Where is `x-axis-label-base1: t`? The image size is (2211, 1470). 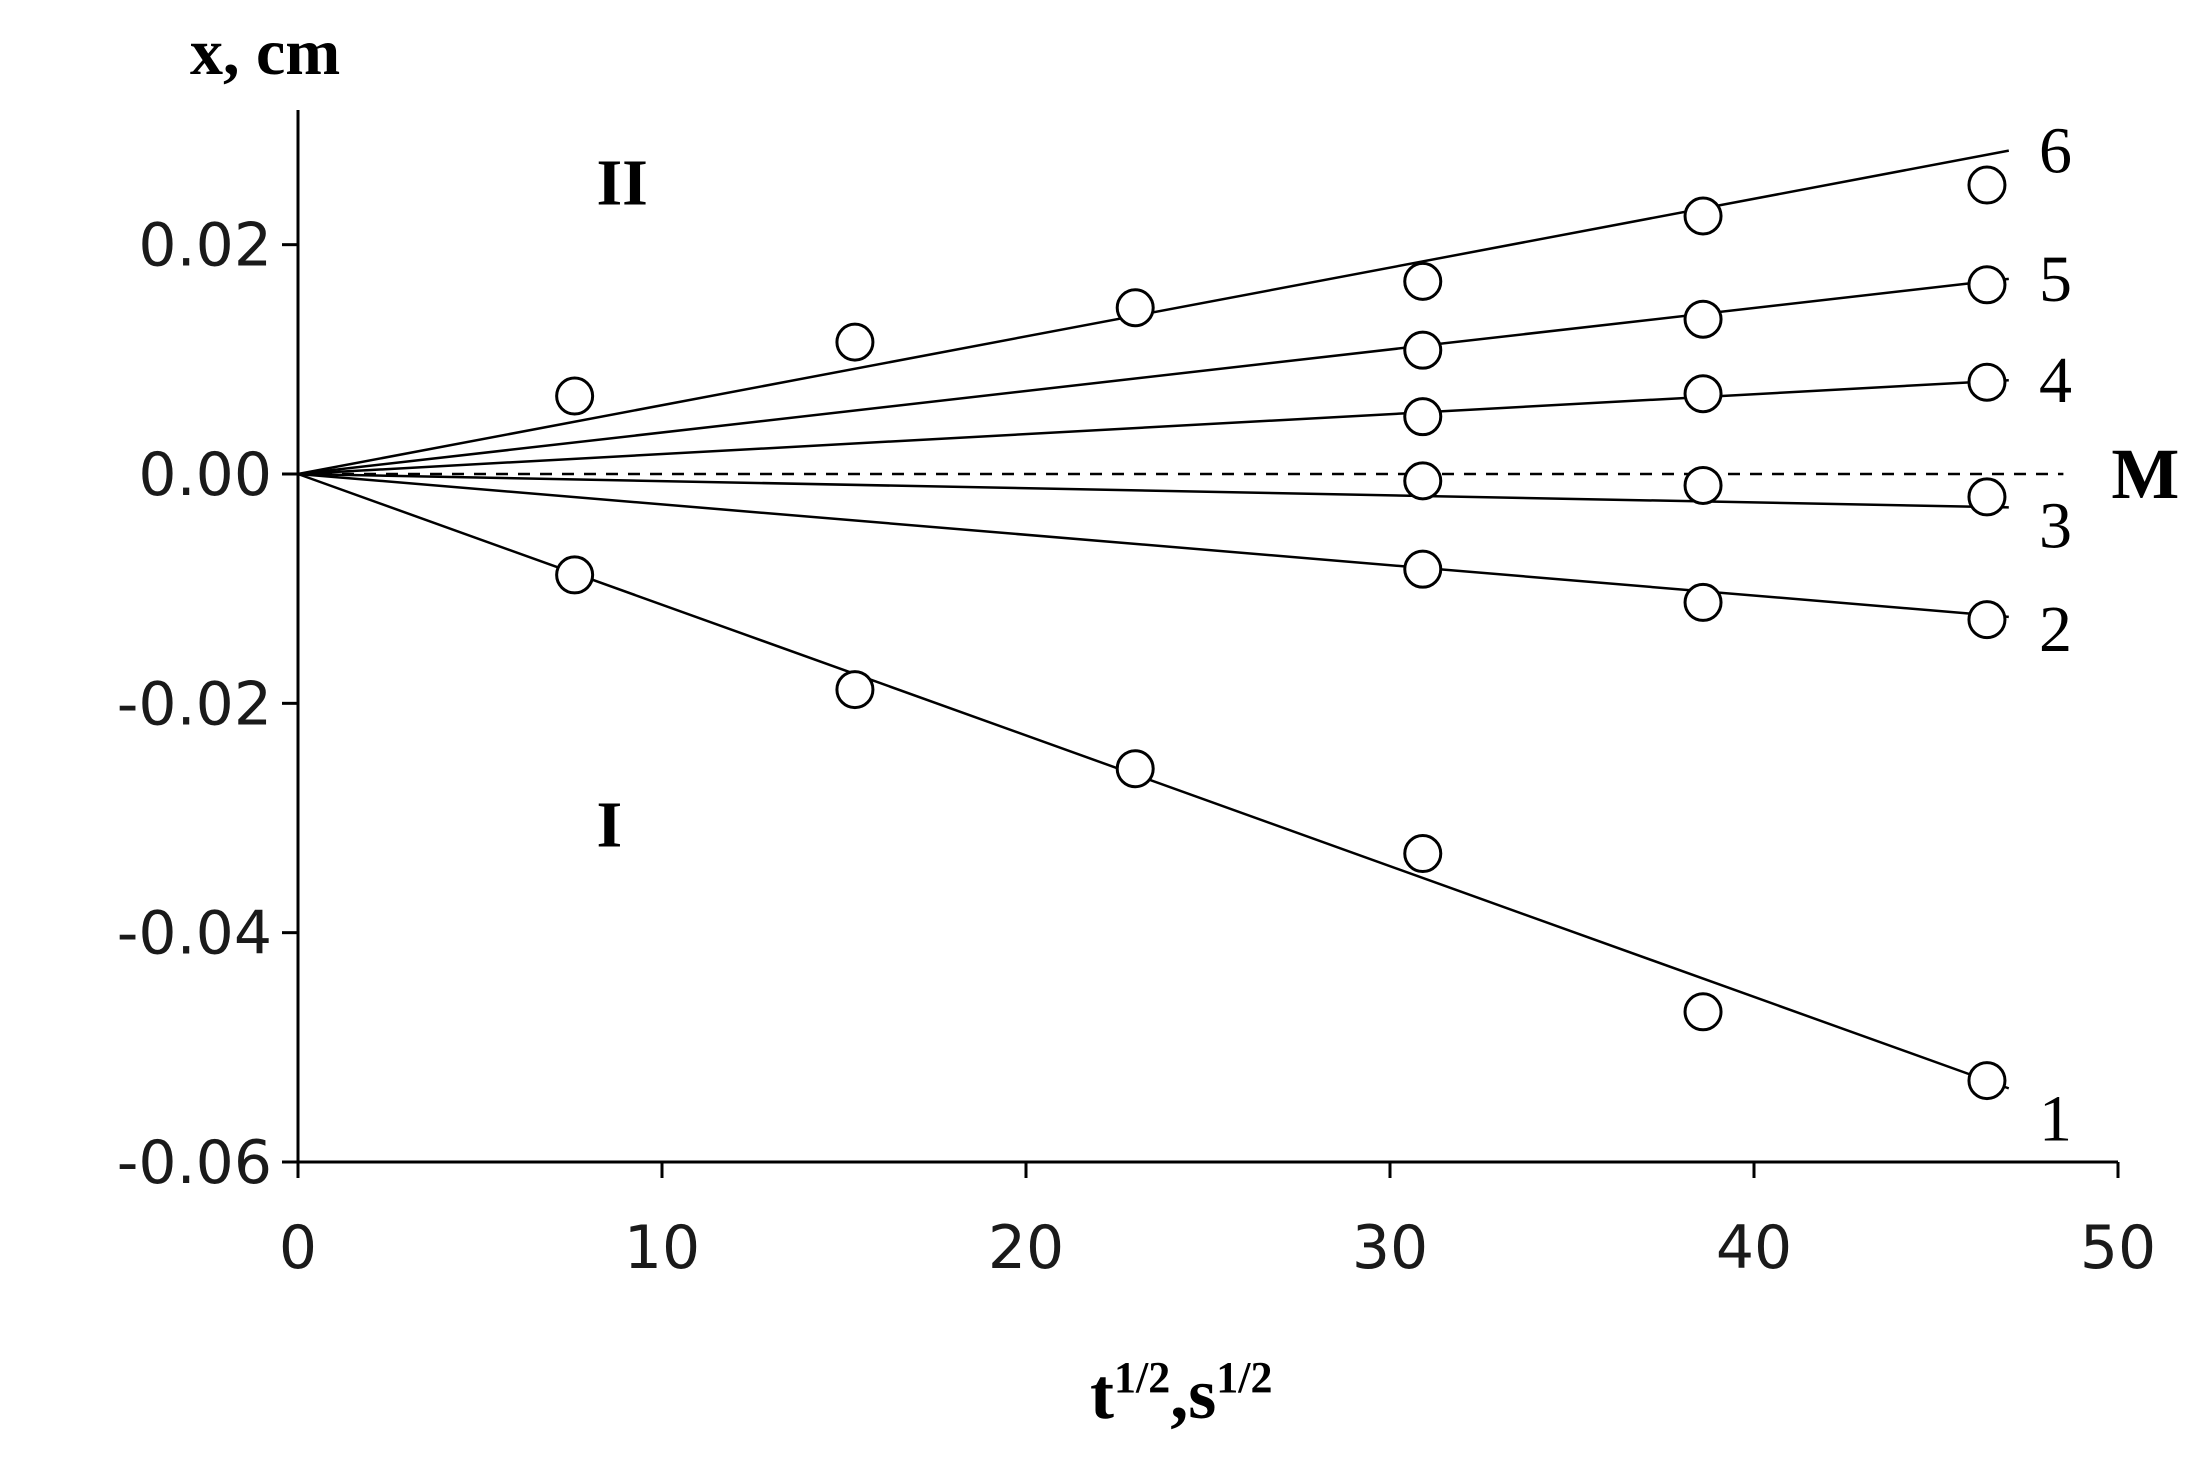 x-axis-label-base1: t is located at coordinates (1102, 1394).